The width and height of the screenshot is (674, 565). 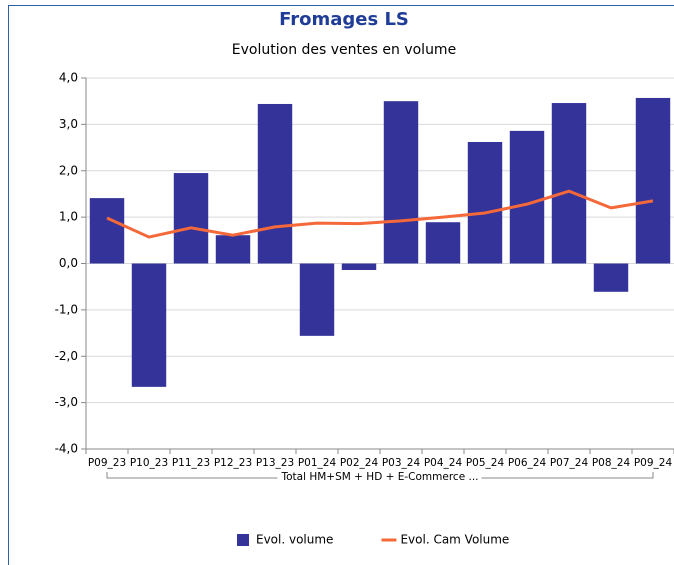 I want to click on x-tick-label: P13_23, so click(x=275, y=463).